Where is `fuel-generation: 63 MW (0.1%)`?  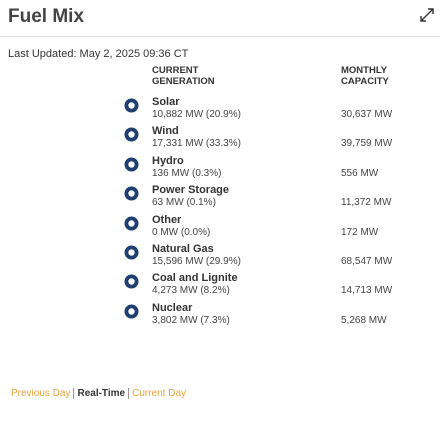
fuel-generation: 63 MW (0.1%) is located at coordinates (184, 203).